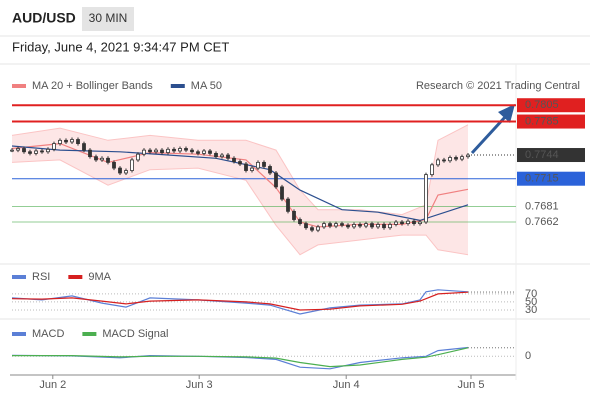 The image size is (590, 400). Describe the element at coordinates (120, 46) in the screenshot. I see `datetime: Friday, June 4, 2021 9:34:47 PM CET` at that location.